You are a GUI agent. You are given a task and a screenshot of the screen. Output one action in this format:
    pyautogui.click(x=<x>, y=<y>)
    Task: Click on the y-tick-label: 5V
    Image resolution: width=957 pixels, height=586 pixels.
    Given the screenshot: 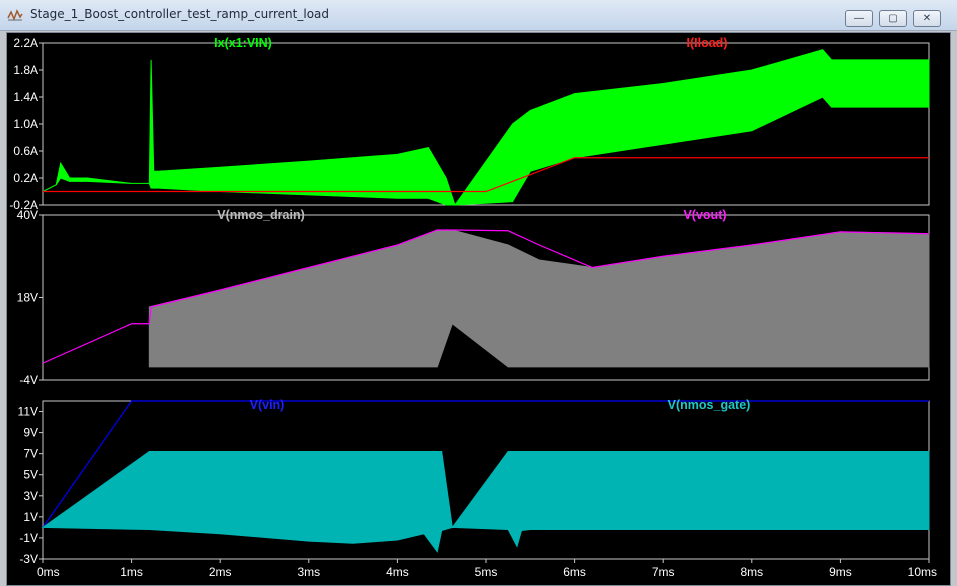 What is the action you would take?
    pyautogui.click(x=30, y=475)
    